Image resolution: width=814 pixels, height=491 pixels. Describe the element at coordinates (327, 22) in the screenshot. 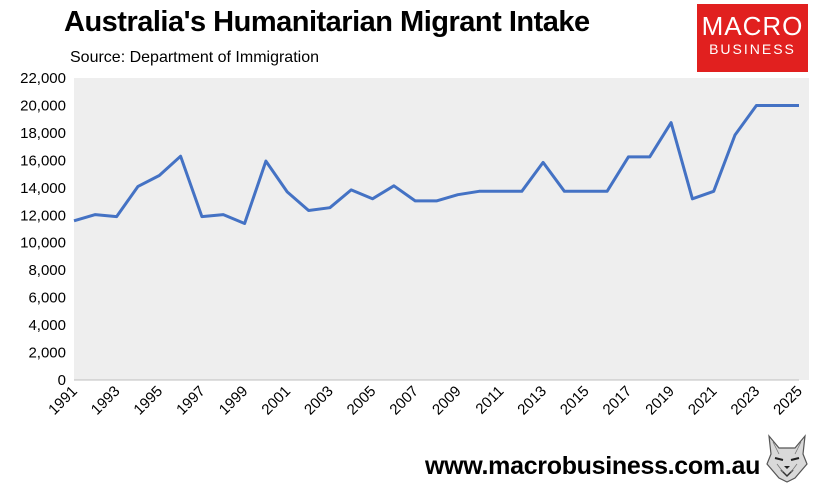

I see `chart-title: Australia's Humanitarian Migrant Intake` at that location.